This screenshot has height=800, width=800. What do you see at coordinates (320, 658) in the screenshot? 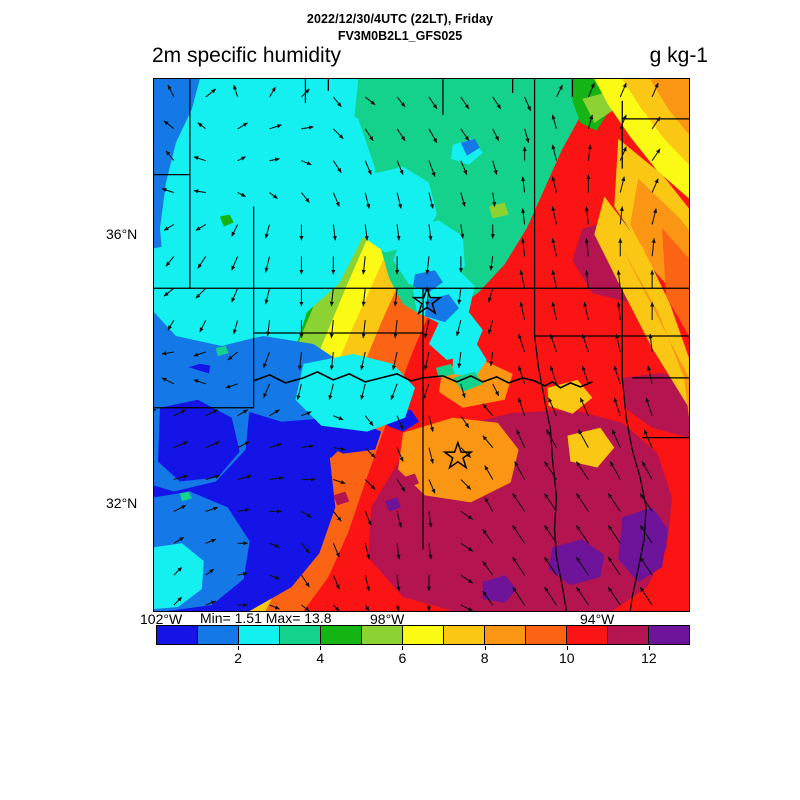
I see `colorbar-tick-label: 4` at bounding box center [320, 658].